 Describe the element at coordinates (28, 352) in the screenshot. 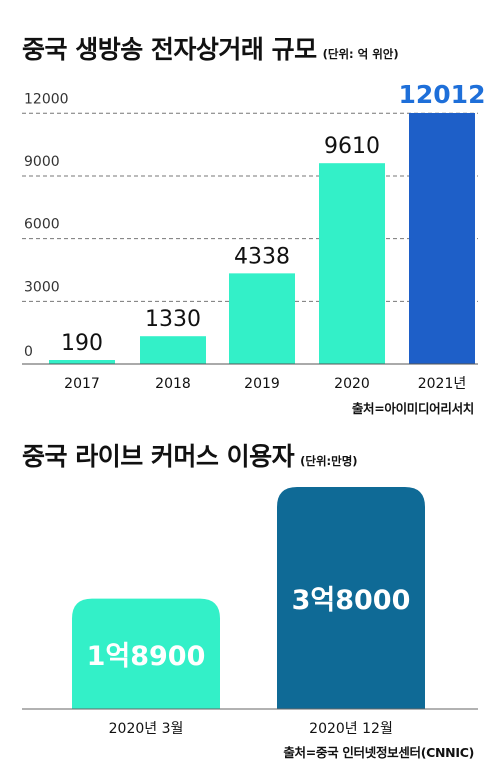

I see `y-tick-label: 0` at that location.